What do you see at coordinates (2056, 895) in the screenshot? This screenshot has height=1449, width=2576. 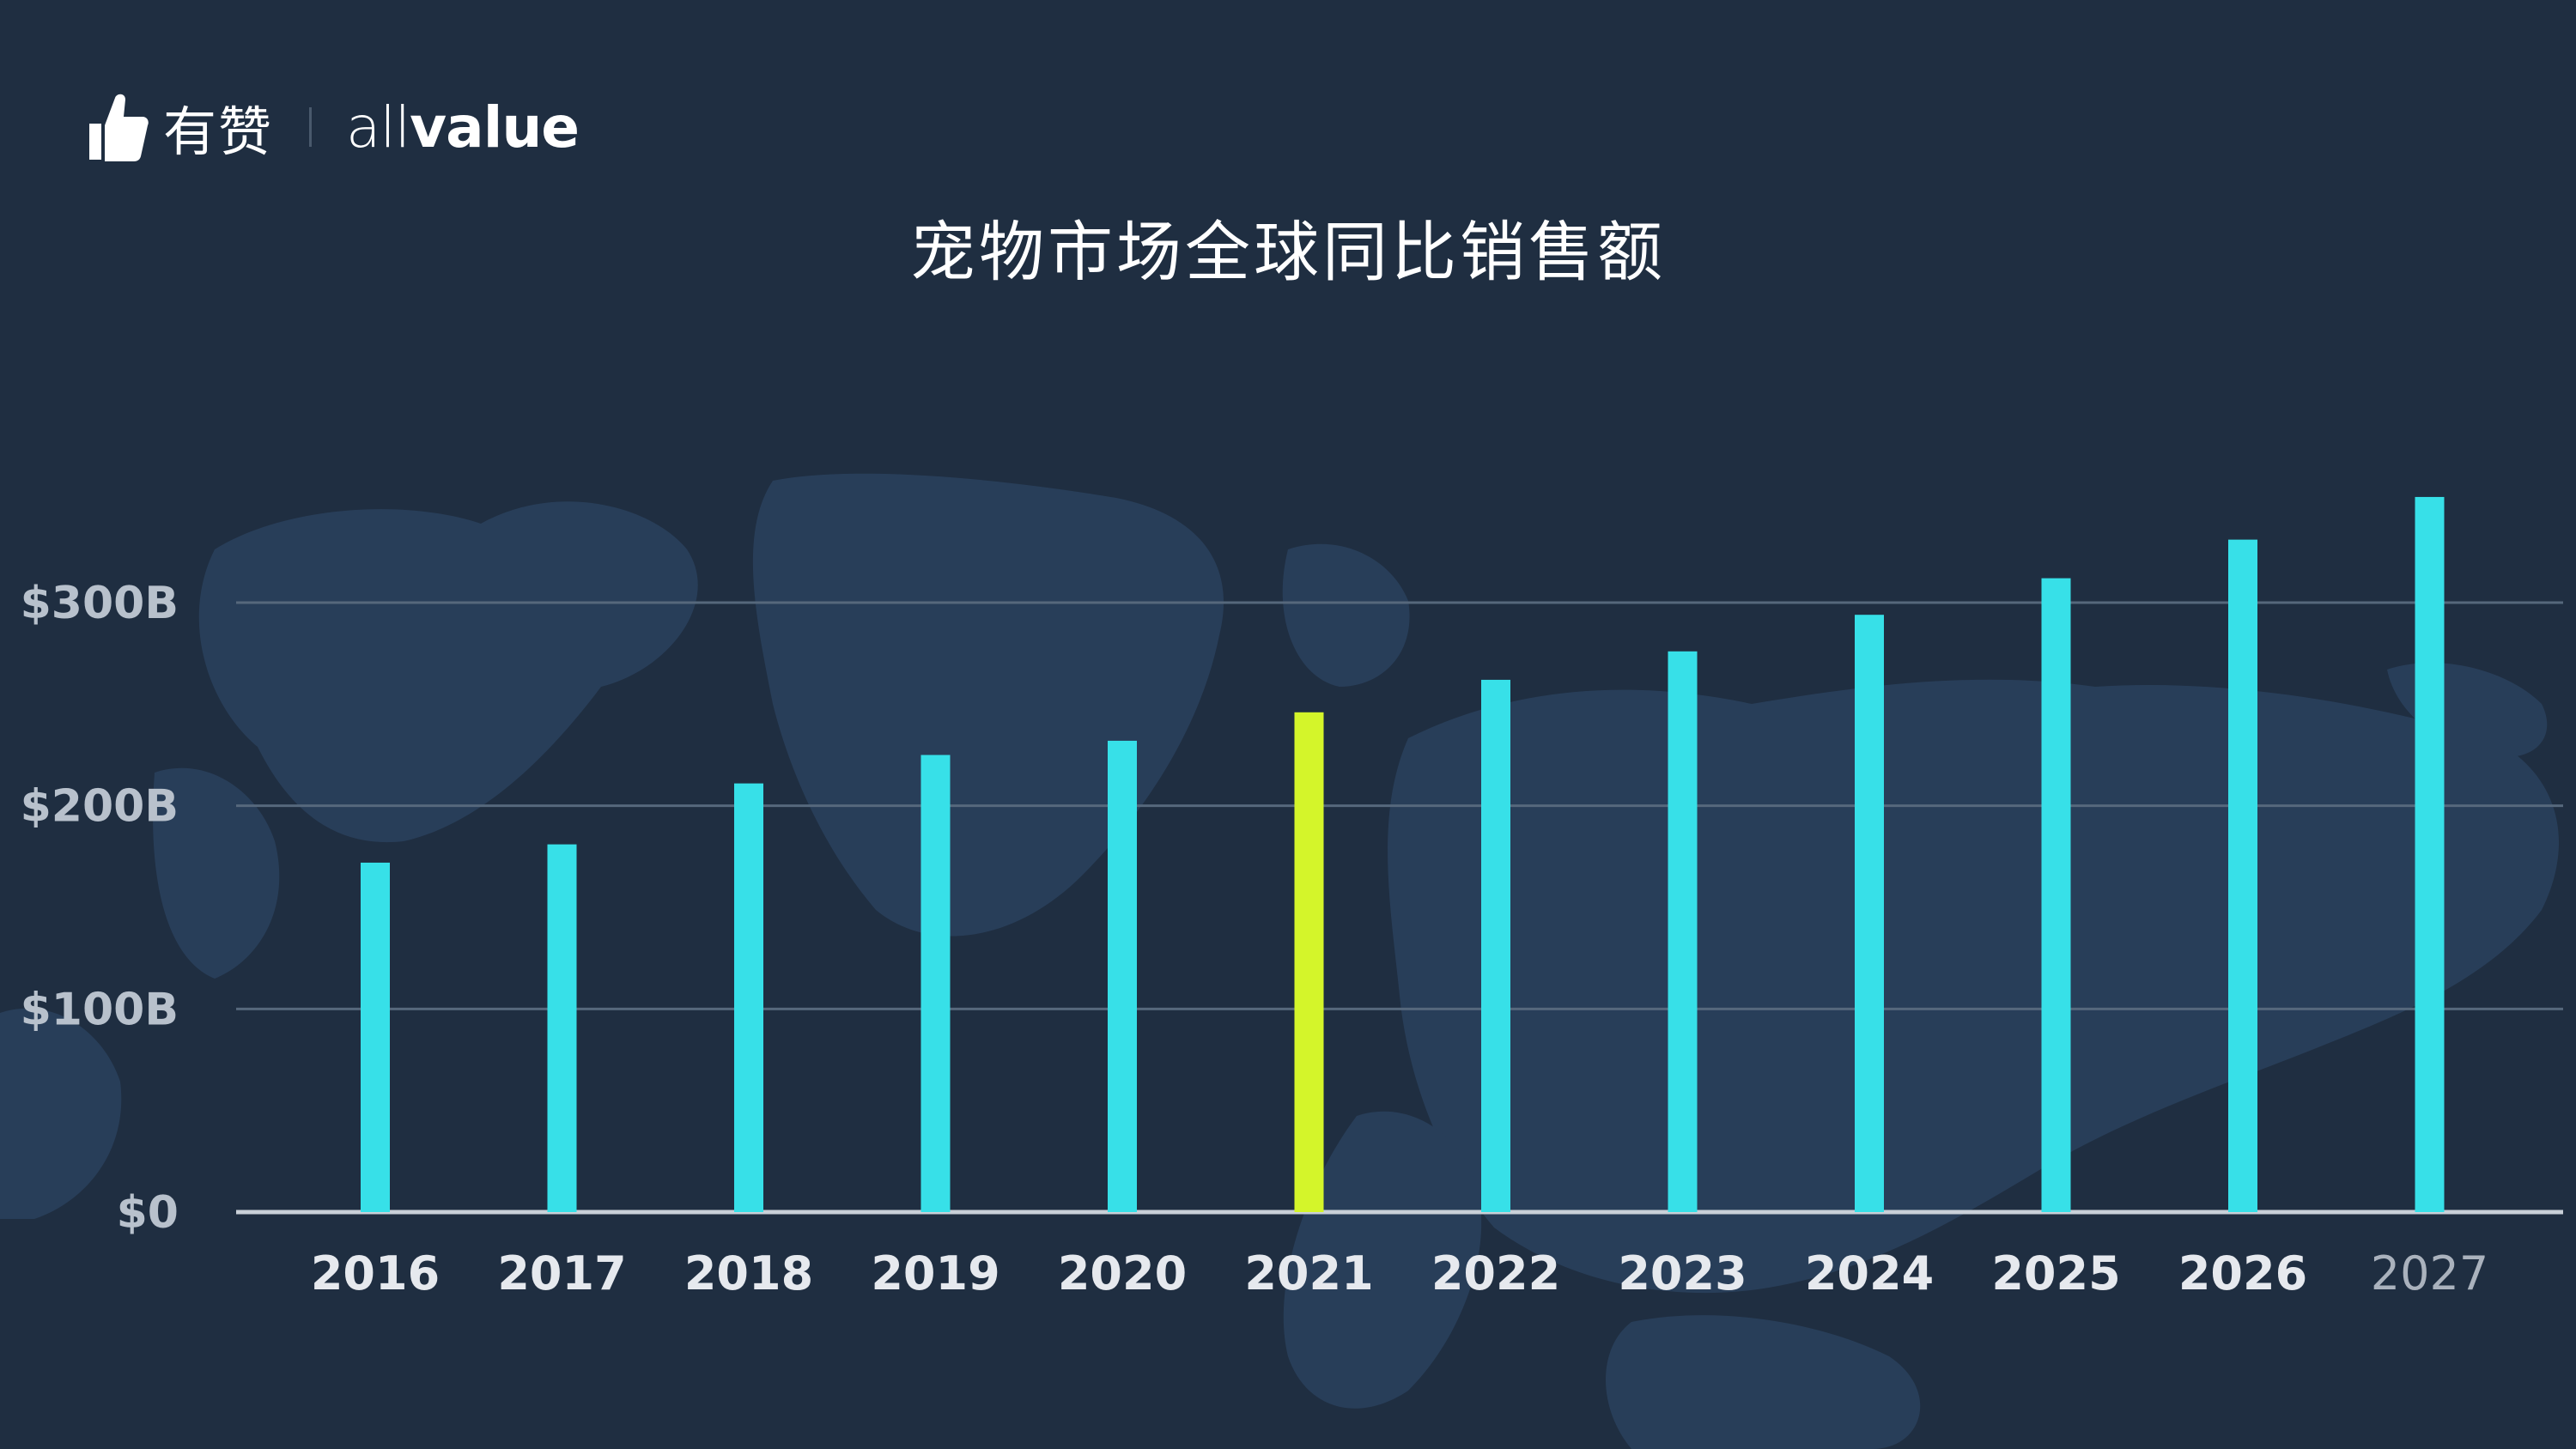 I see `bar-2025` at bounding box center [2056, 895].